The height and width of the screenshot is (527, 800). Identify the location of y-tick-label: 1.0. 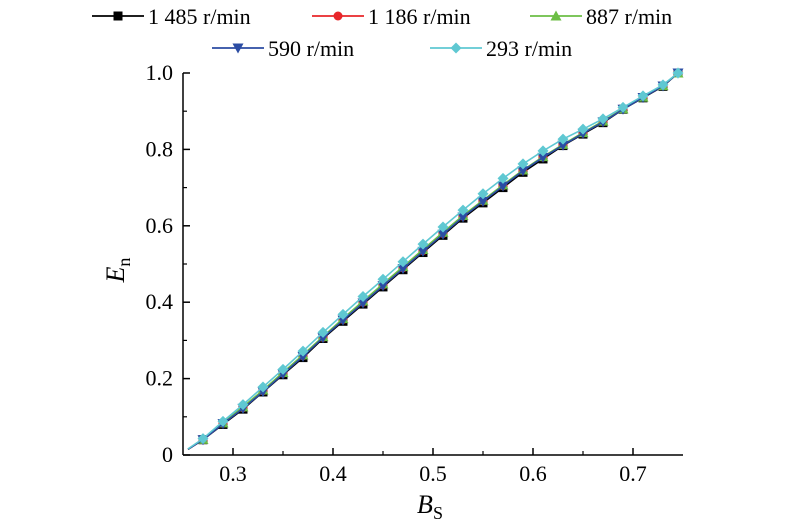
(160, 72).